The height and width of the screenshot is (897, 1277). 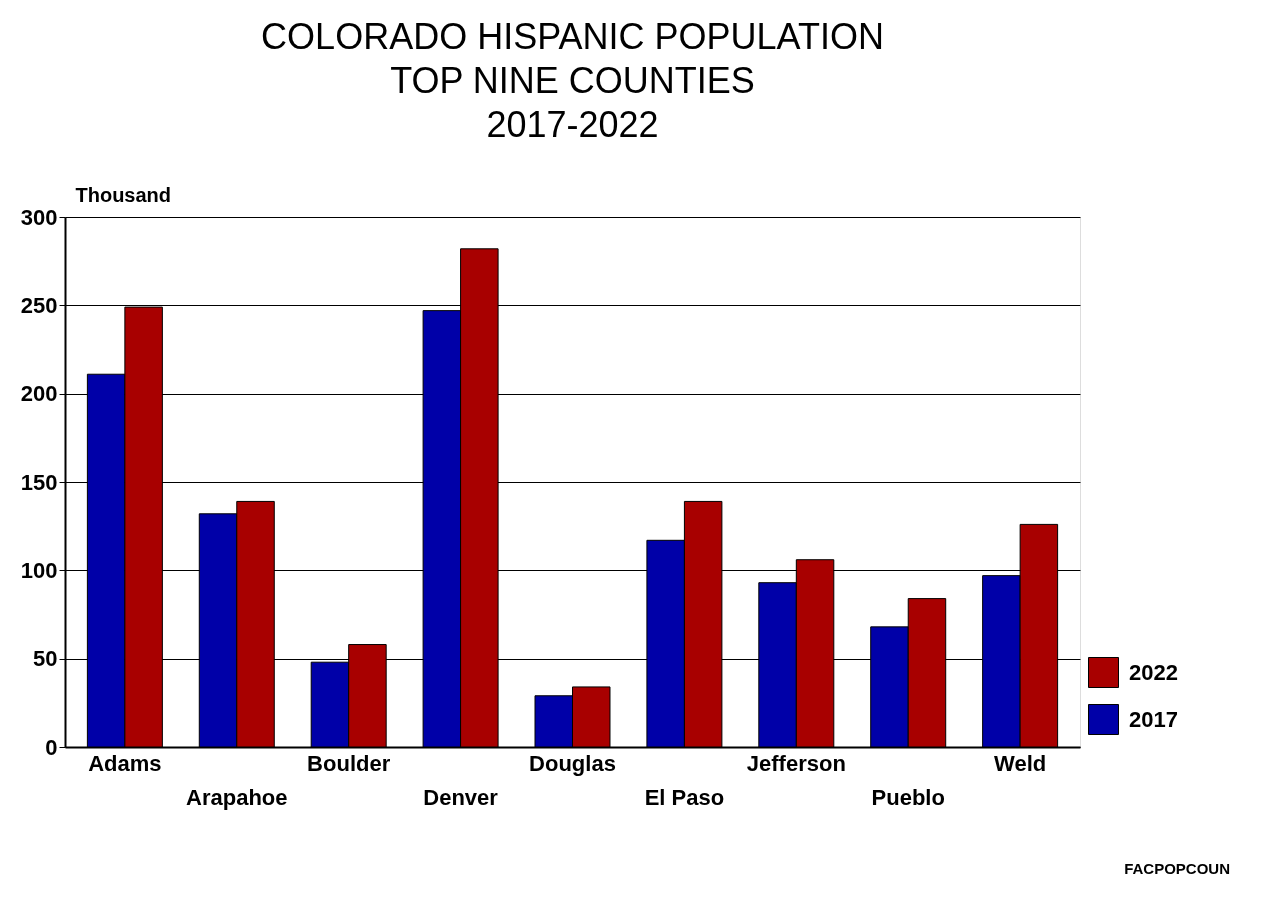 What do you see at coordinates (39, 394) in the screenshot?
I see `y-tick-label: 200` at bounding box center [39, 394].